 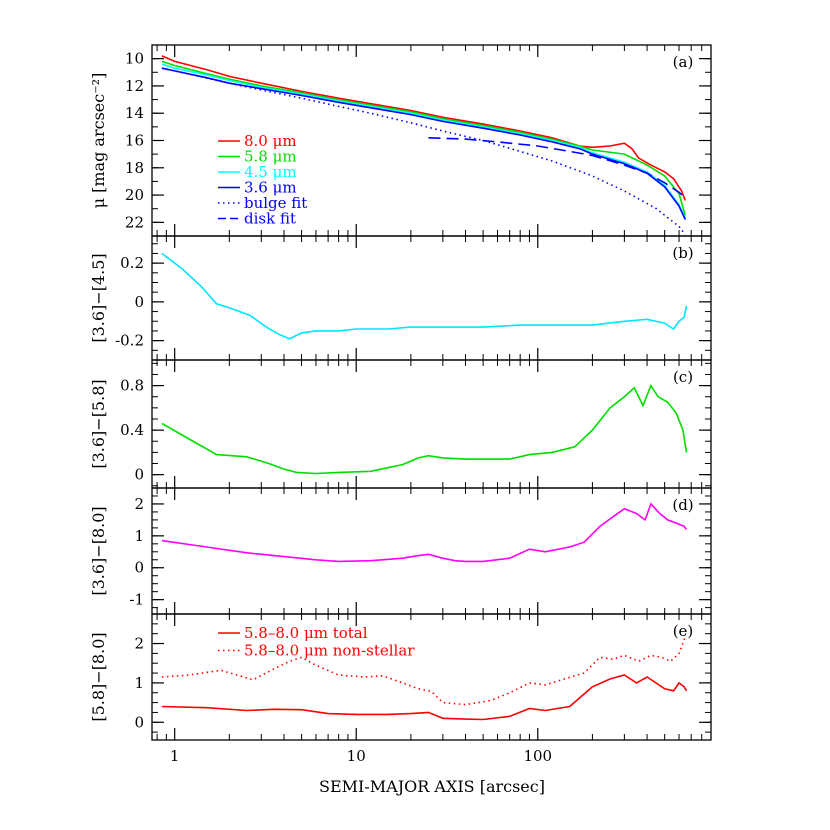 I want to click on panel-e-frame, so click(x=431, y=677).